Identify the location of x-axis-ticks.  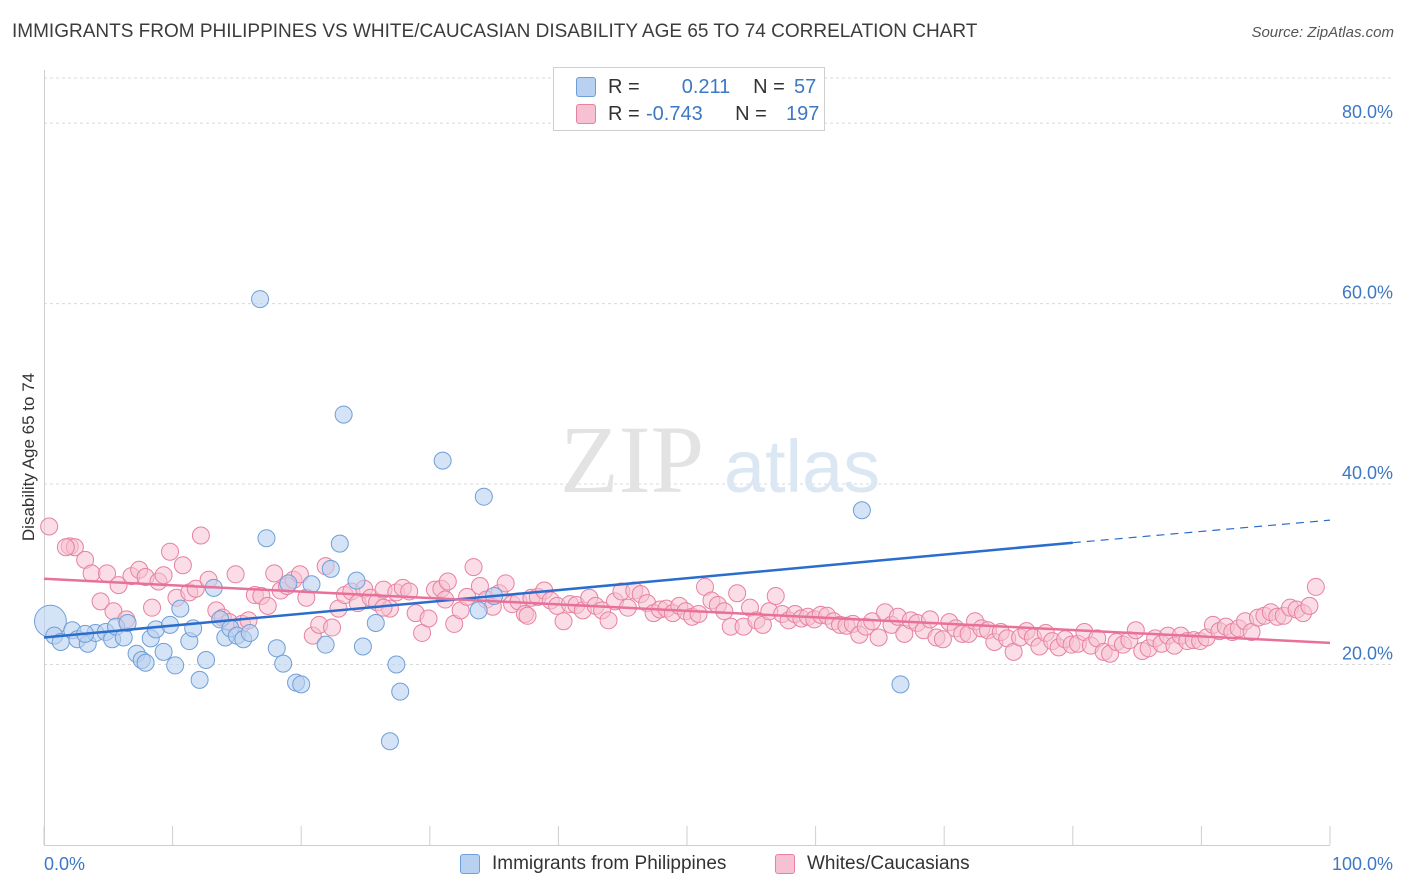
(687, 835).